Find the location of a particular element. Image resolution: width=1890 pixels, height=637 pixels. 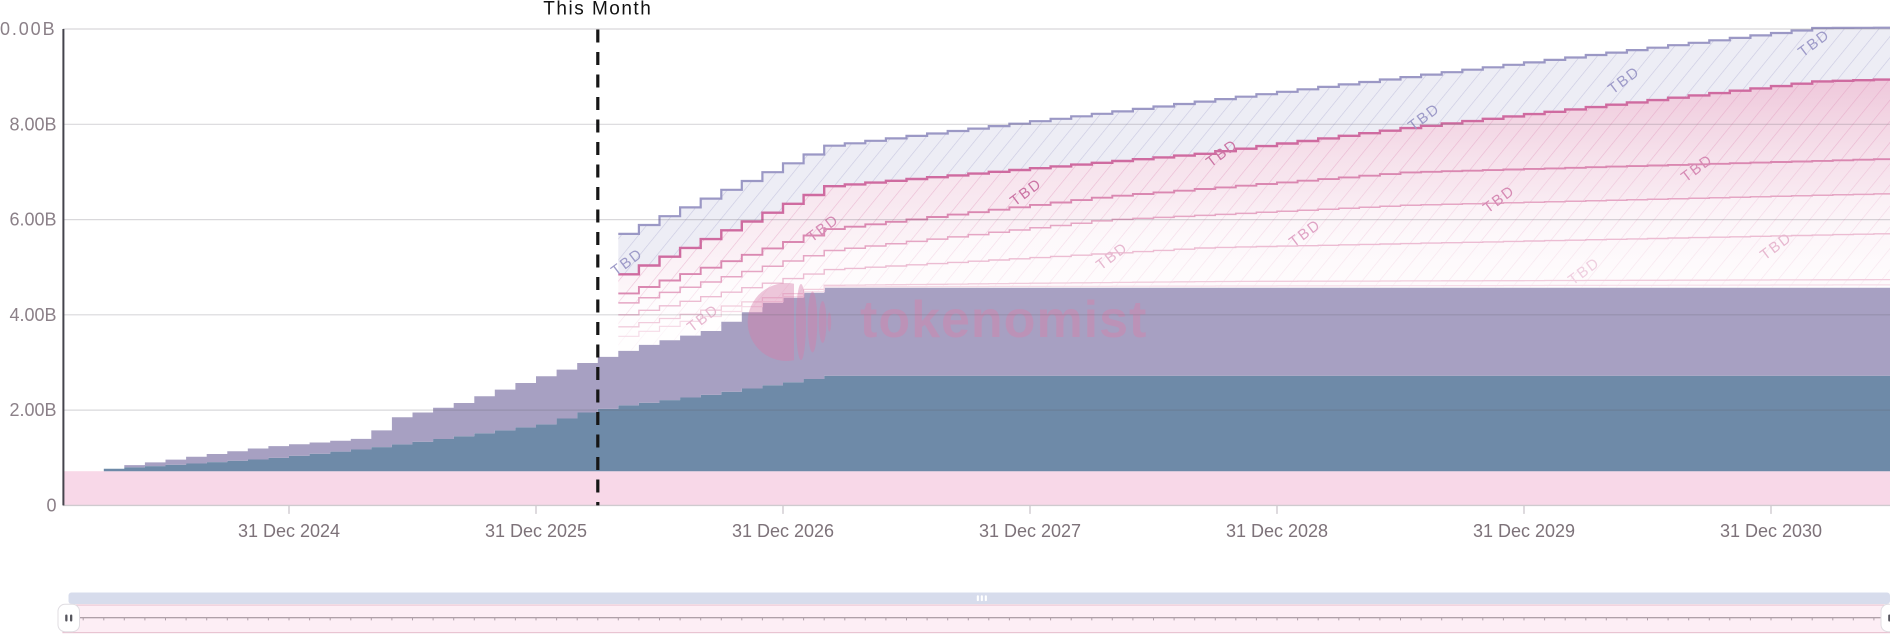

svg-text: 31 Dec 2027 is located at coordinates (1030, 531).